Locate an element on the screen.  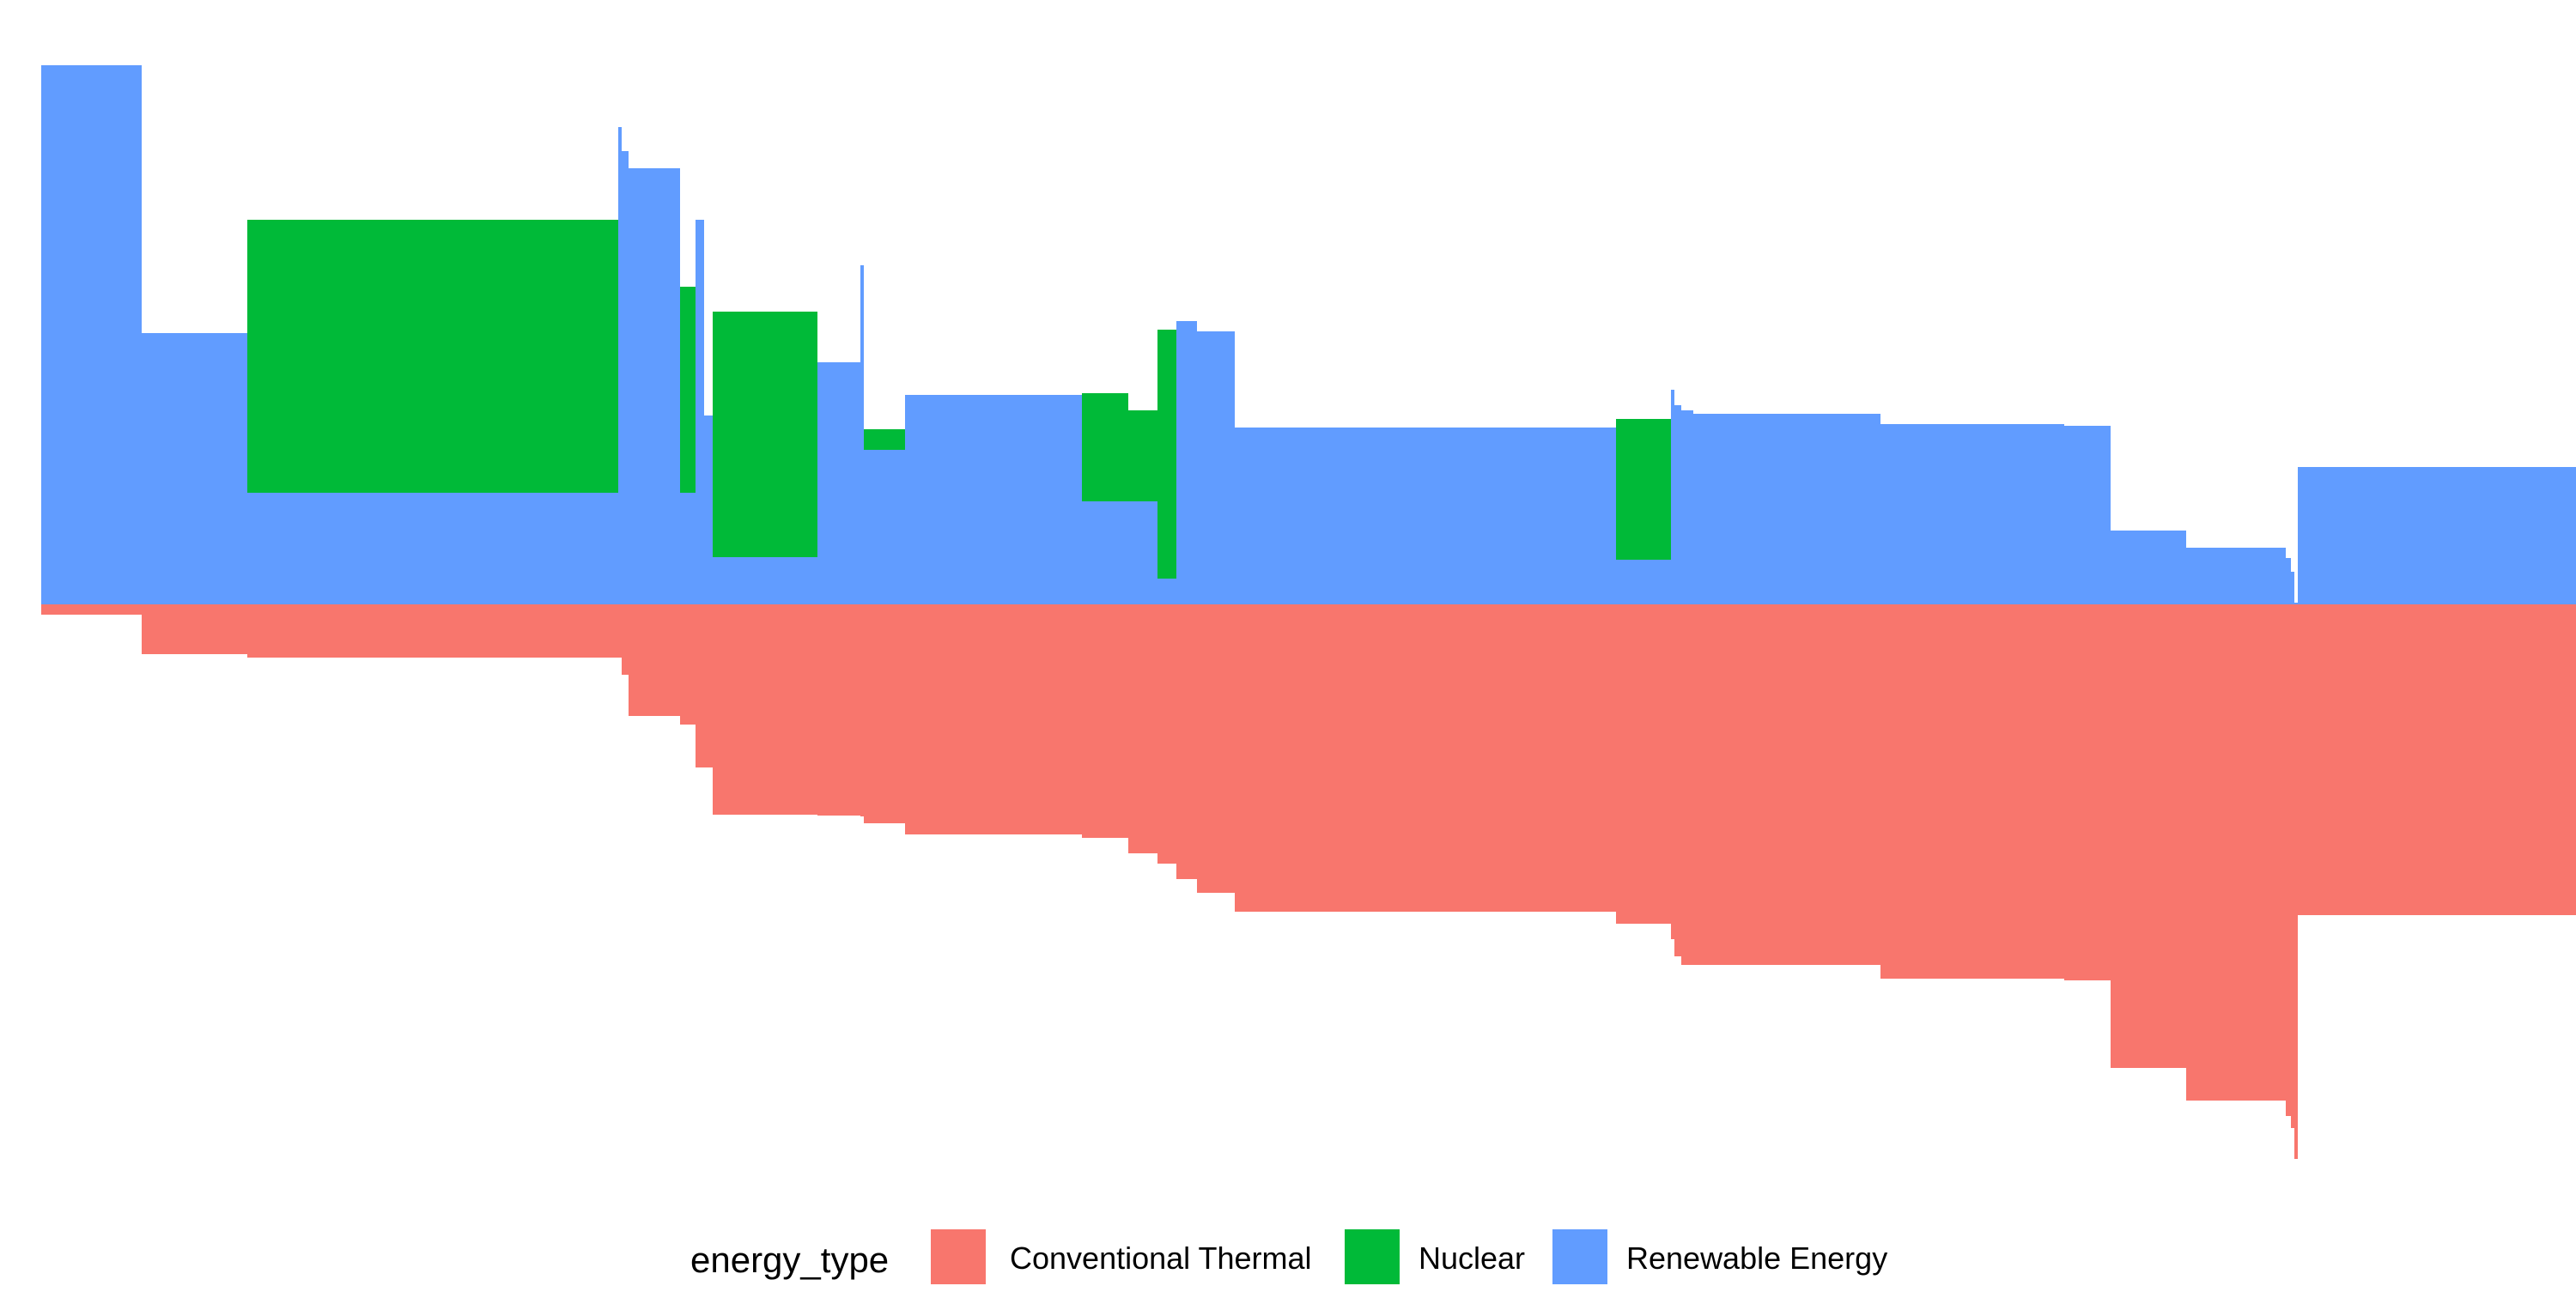
segment-26-conventional-thermal-negative is located at coordinates (2087, 792).